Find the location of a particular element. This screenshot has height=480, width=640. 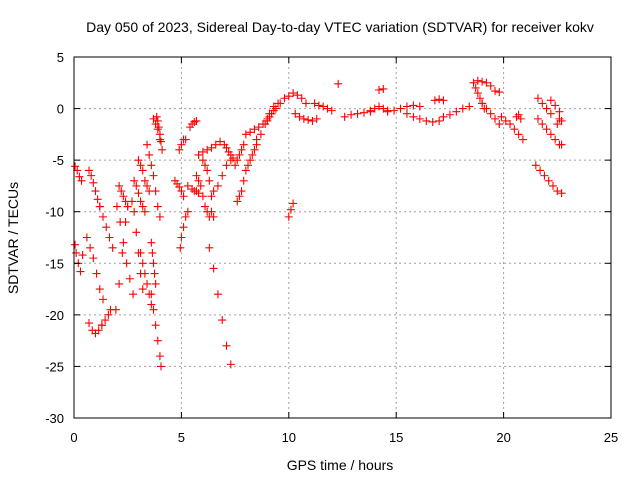

x-tick-label: 5 is located at coordinates (181, 437).